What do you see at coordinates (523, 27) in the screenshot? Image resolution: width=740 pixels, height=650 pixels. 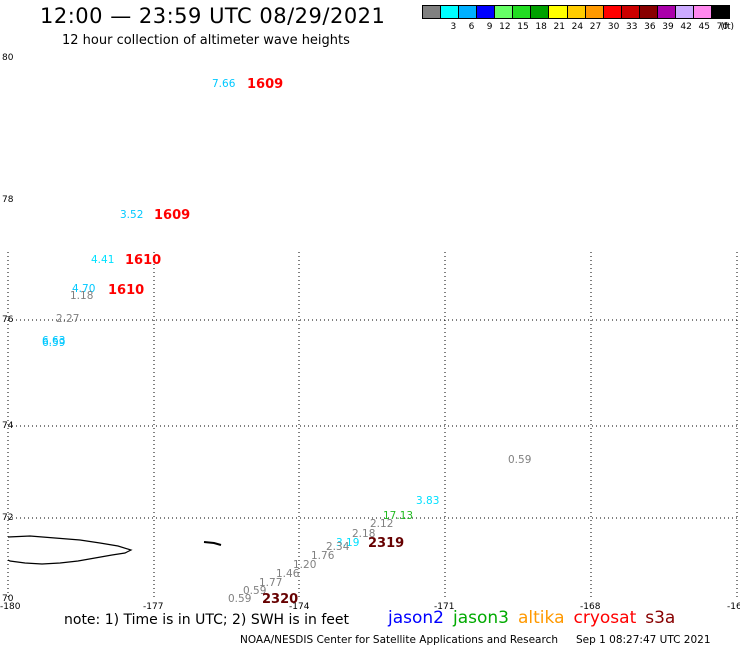 I see `scale-label: 15` at bounding box center [523, 27].